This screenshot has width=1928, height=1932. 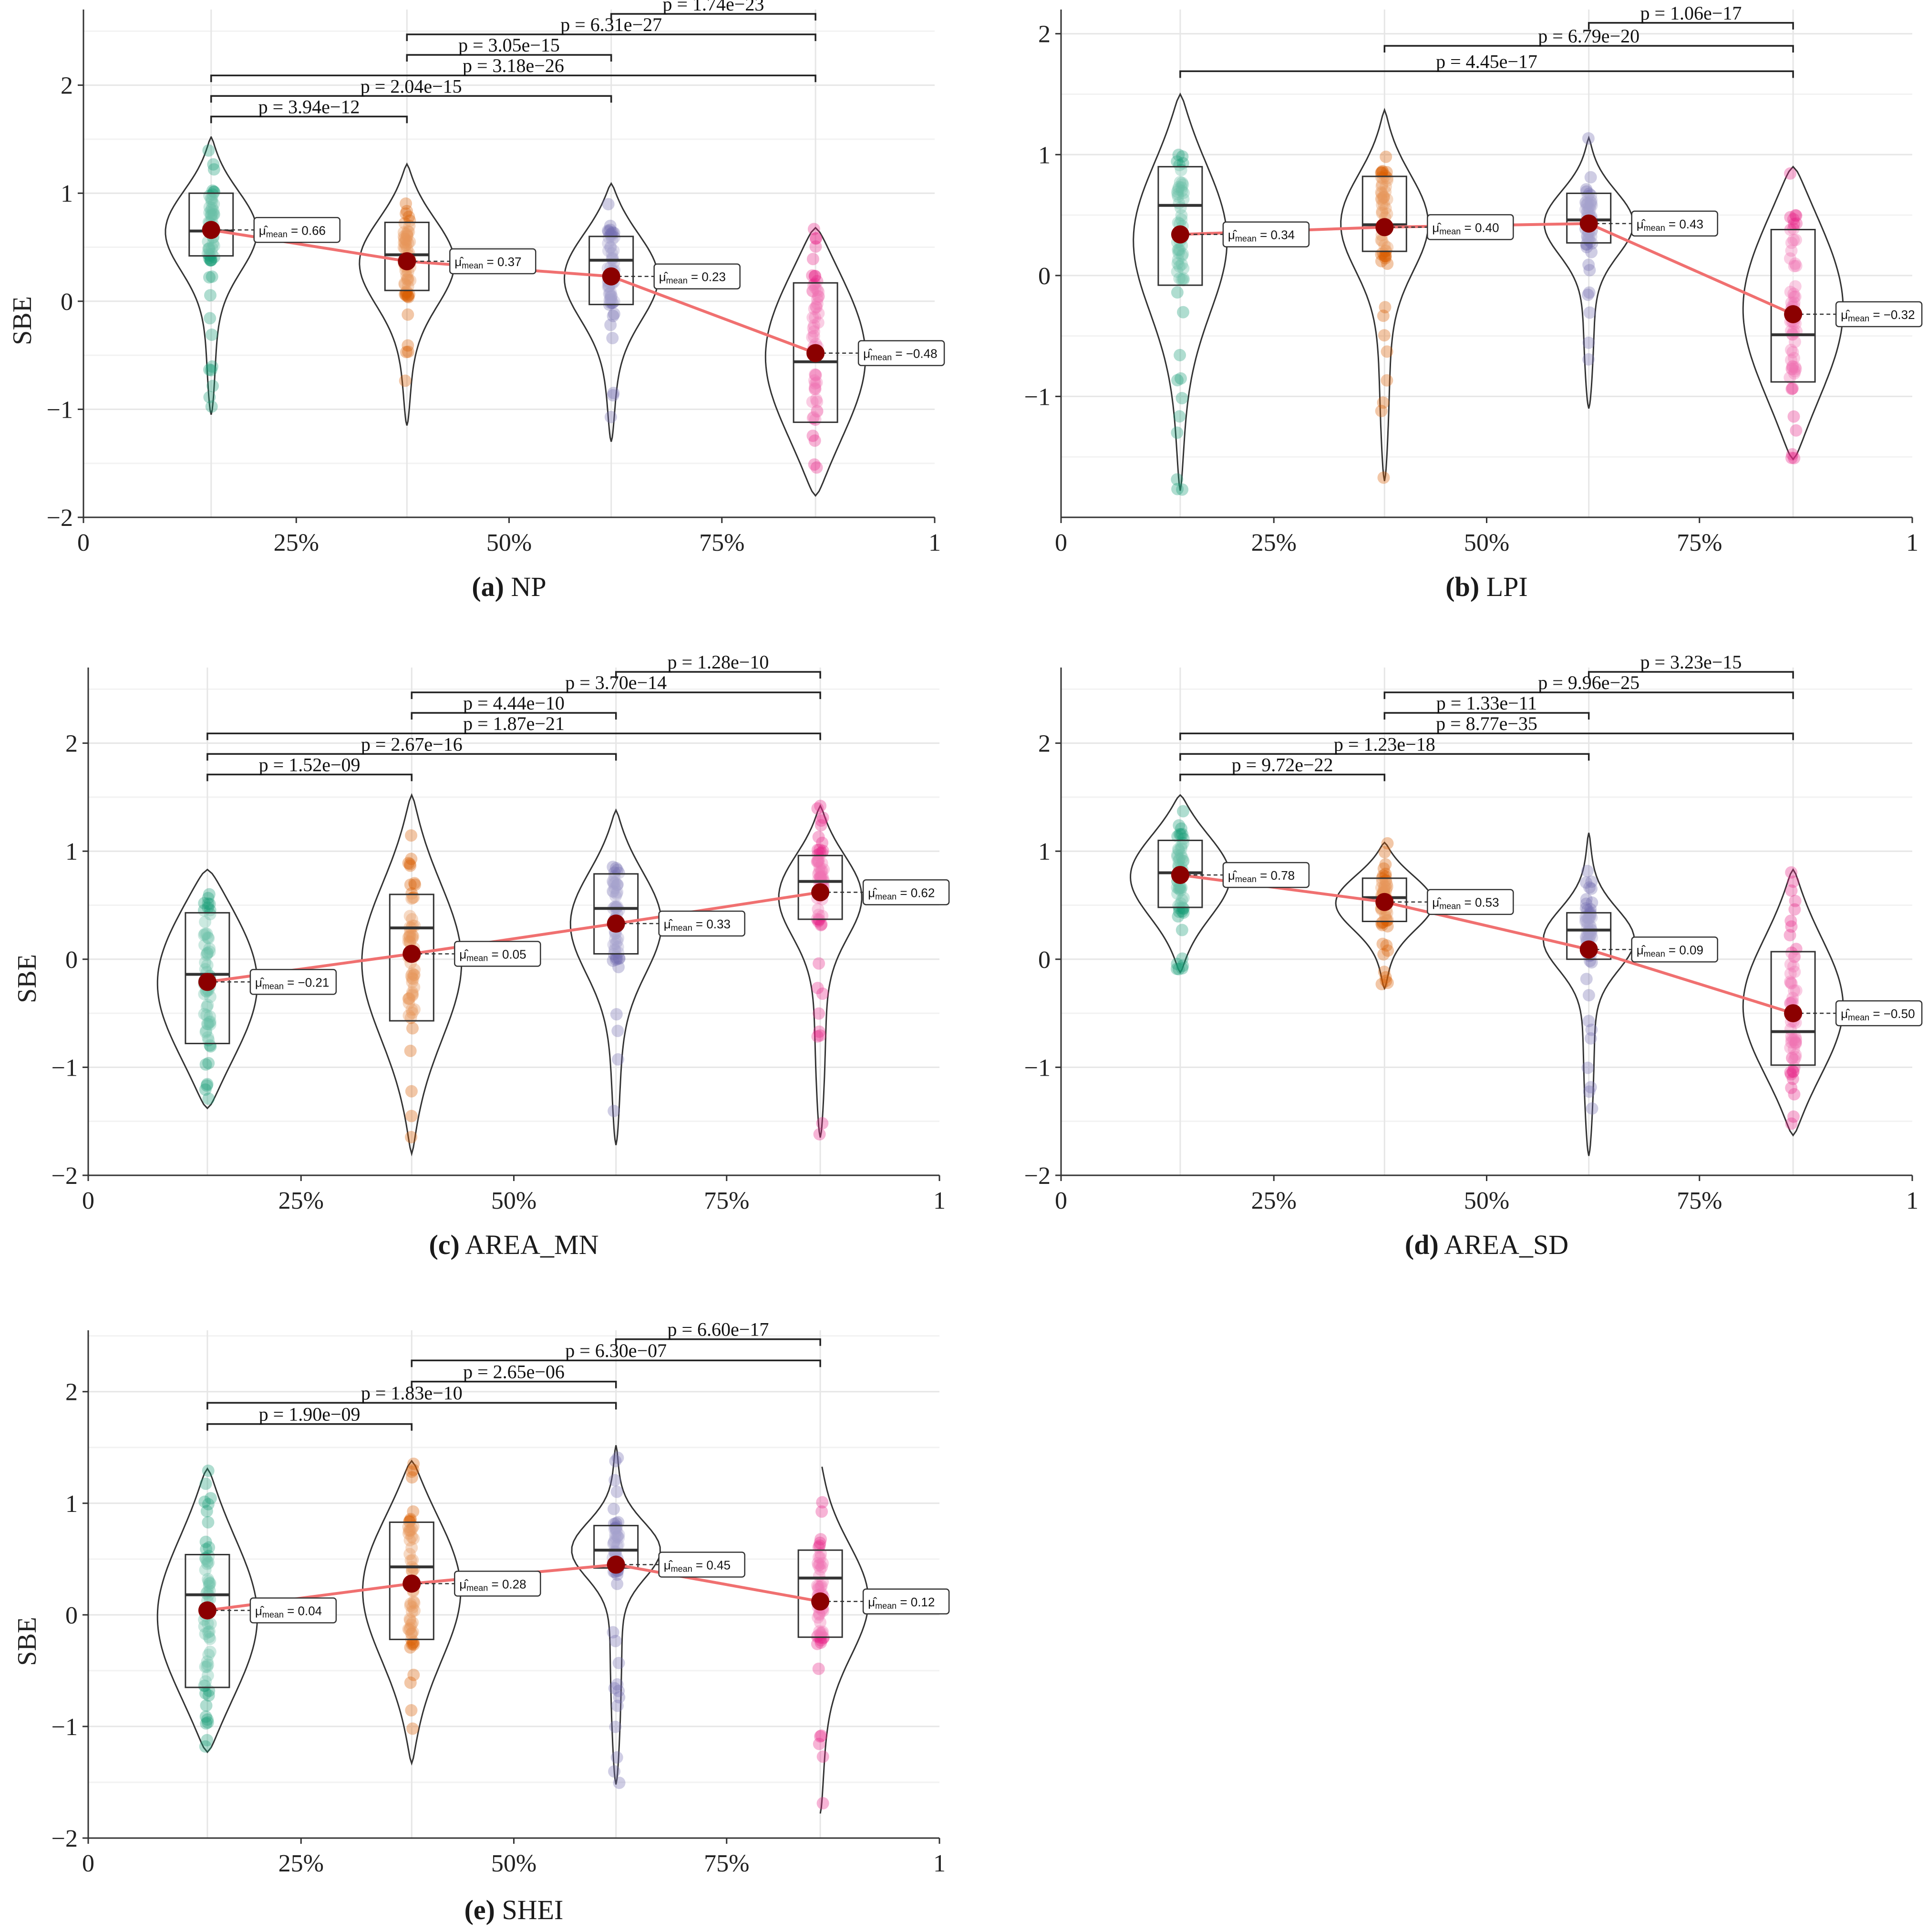 I want to click on x-tick-label: 75%, so click(x=727, y=1200).